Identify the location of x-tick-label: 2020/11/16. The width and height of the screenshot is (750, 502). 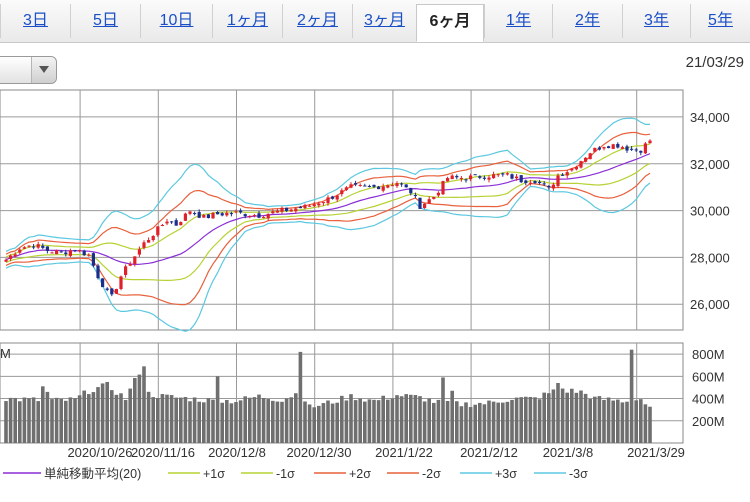
(163, 452).